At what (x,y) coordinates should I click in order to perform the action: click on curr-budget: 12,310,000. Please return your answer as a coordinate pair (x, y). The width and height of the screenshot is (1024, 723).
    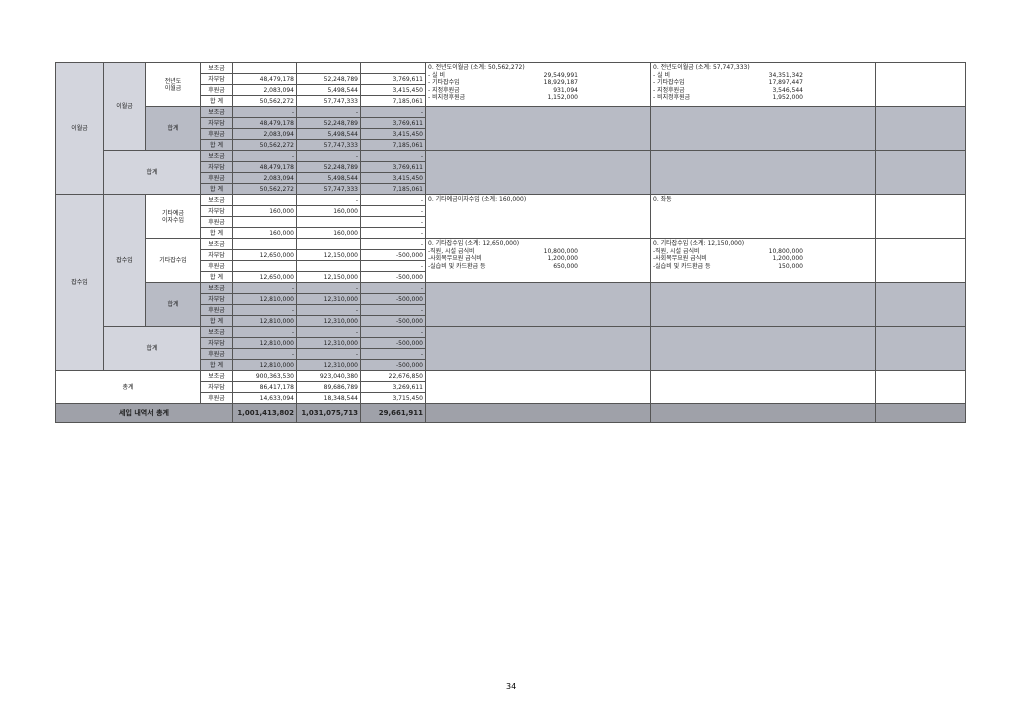
    Looking at the image, I should click on (328, 321).